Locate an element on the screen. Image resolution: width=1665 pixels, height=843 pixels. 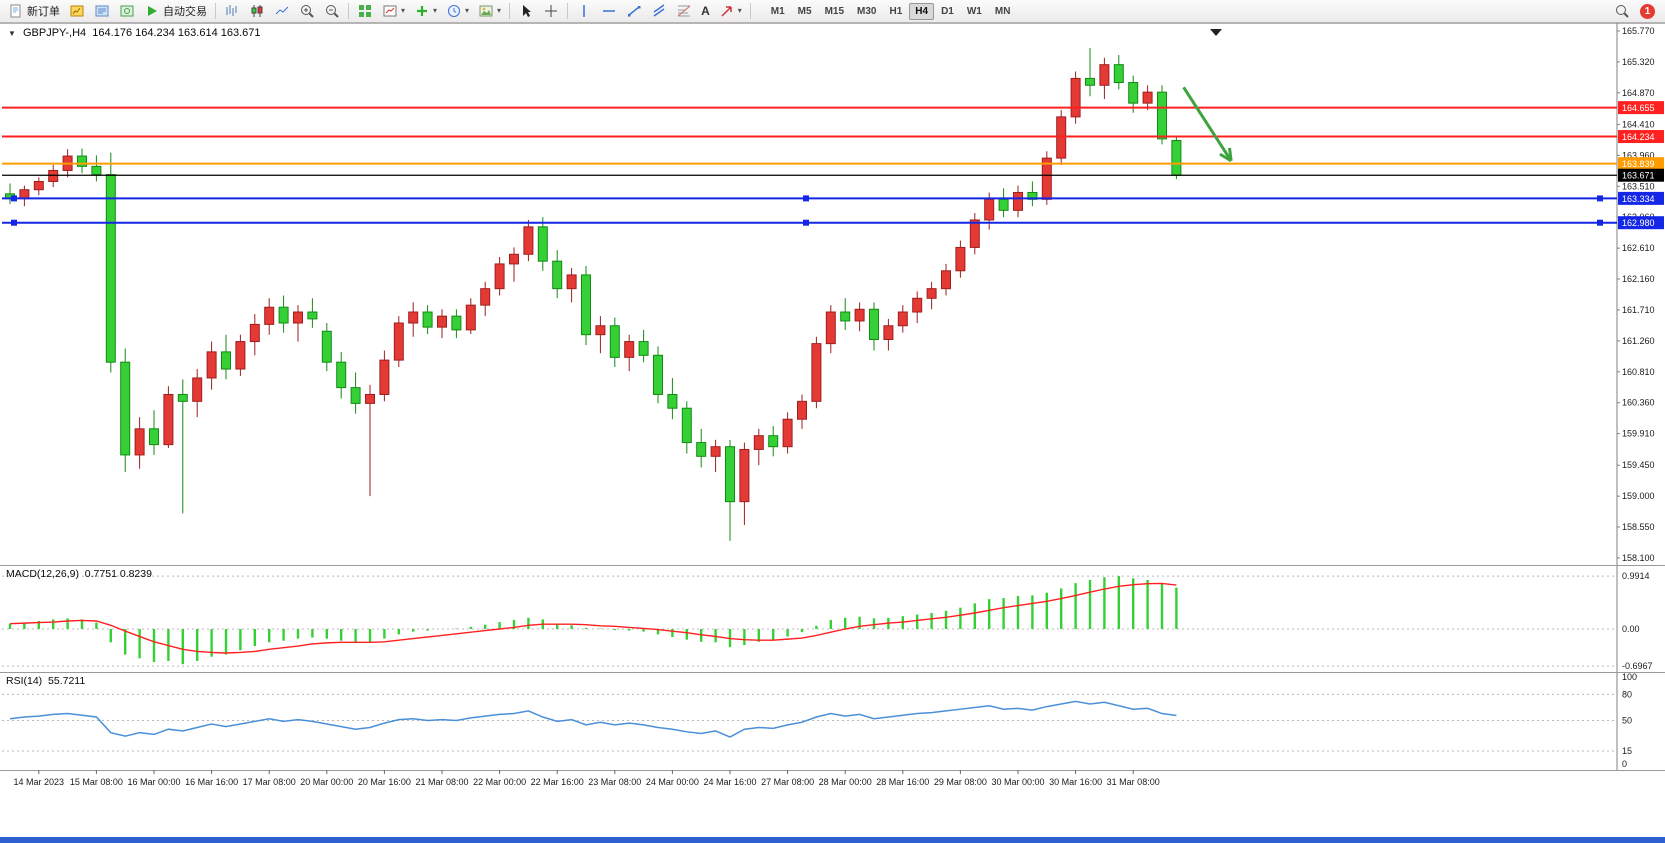
tile-windows-icon is located at coordinates (365, 11).